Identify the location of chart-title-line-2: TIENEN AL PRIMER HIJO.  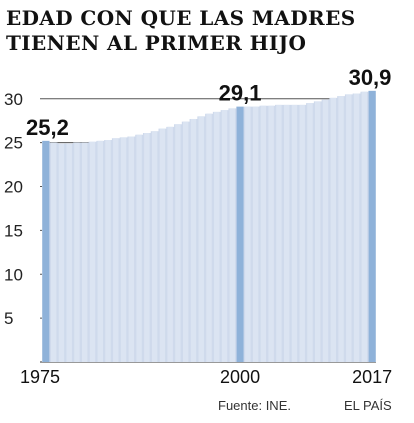
(156, 43).